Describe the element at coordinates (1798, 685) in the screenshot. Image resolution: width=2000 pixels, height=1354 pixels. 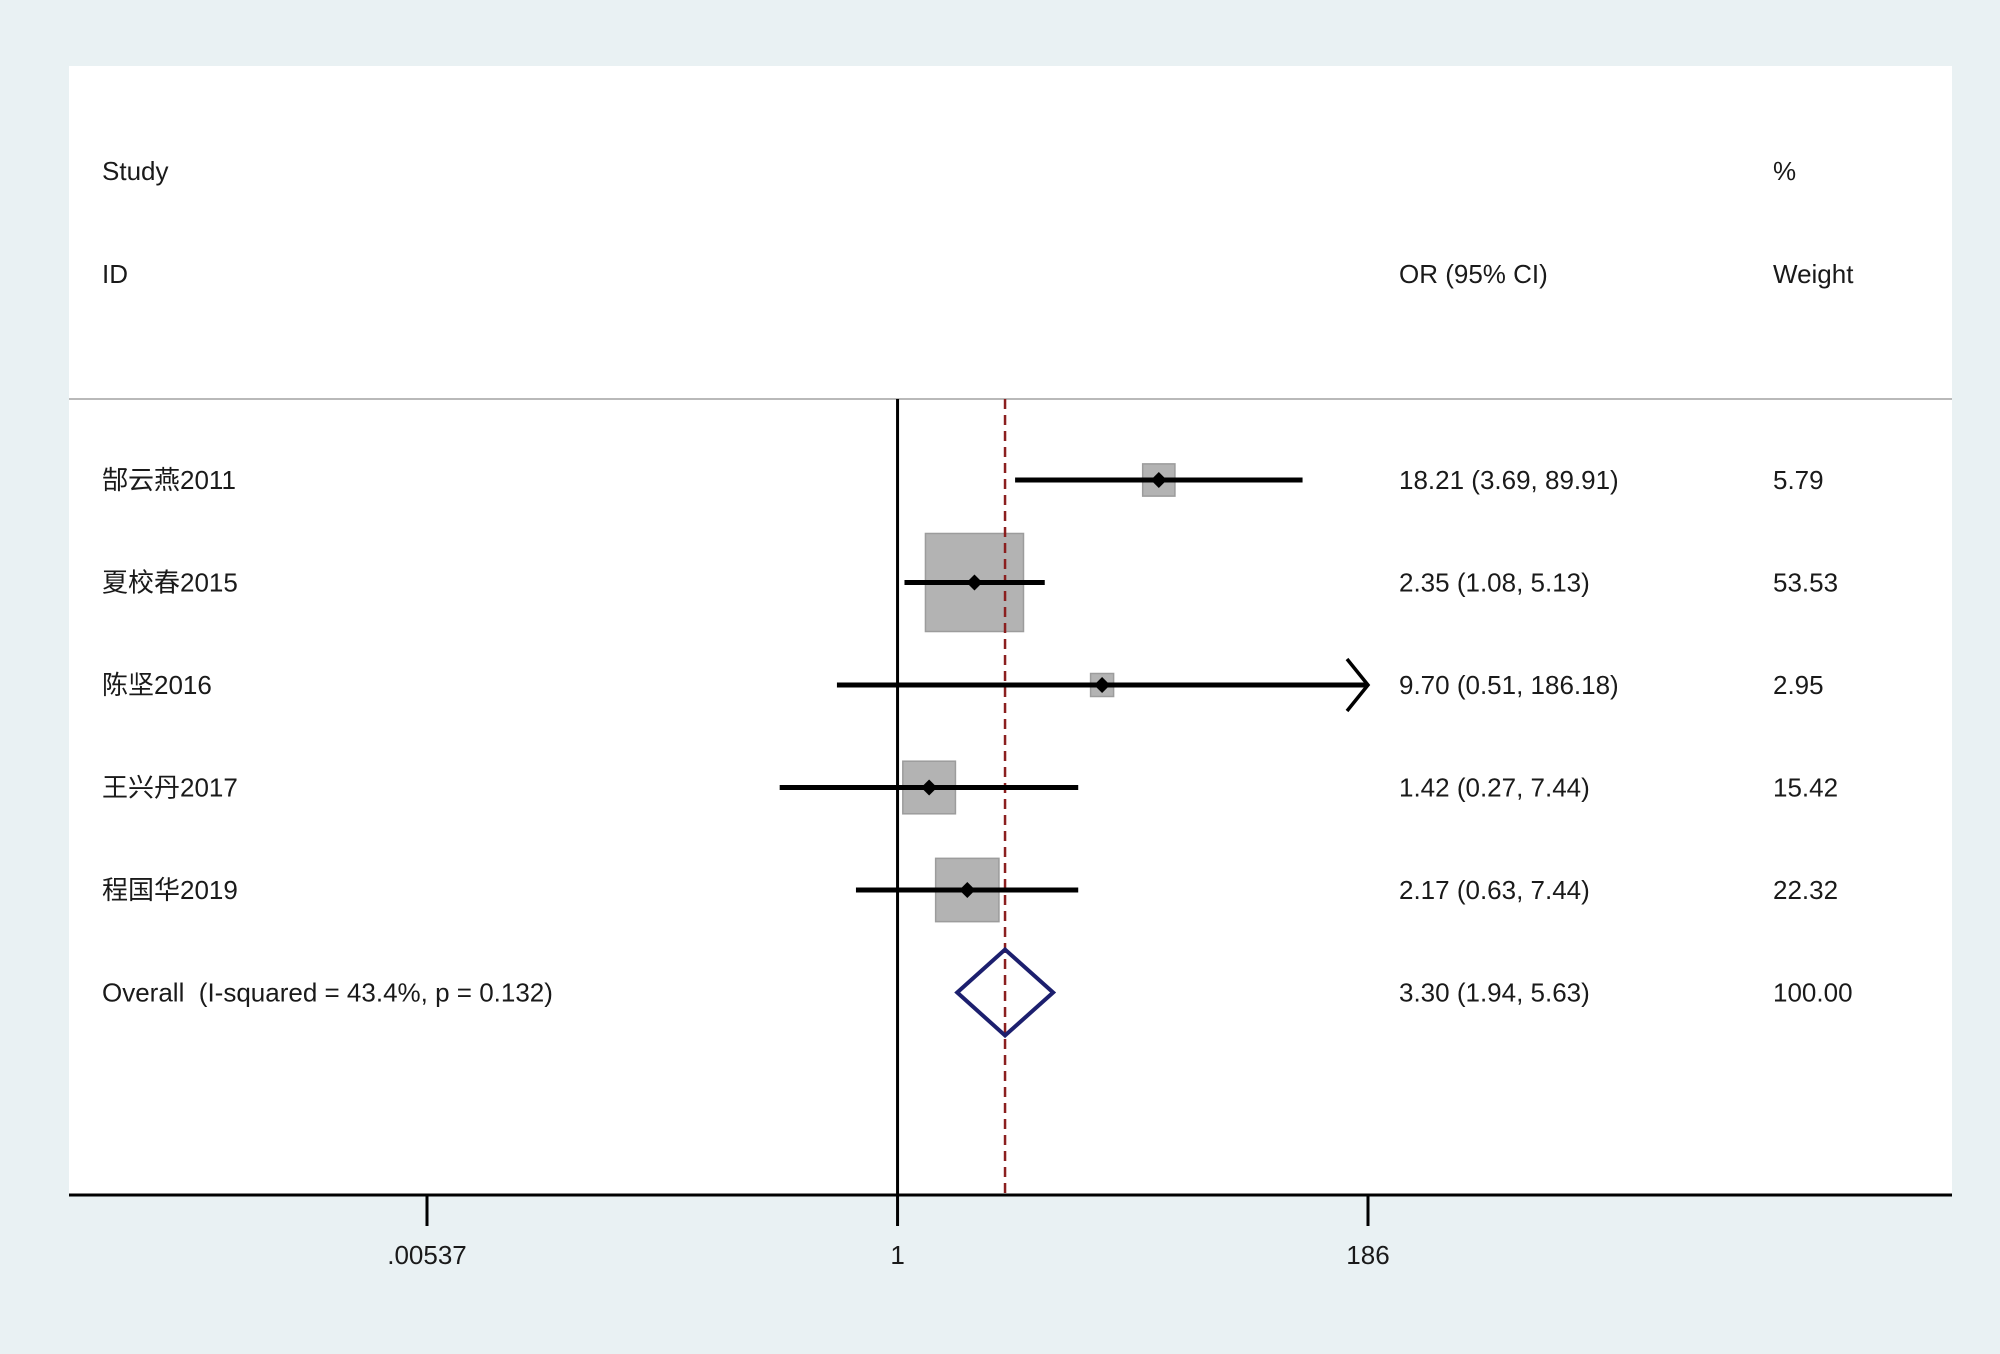
I see `weight-value: 2.95` at that location.